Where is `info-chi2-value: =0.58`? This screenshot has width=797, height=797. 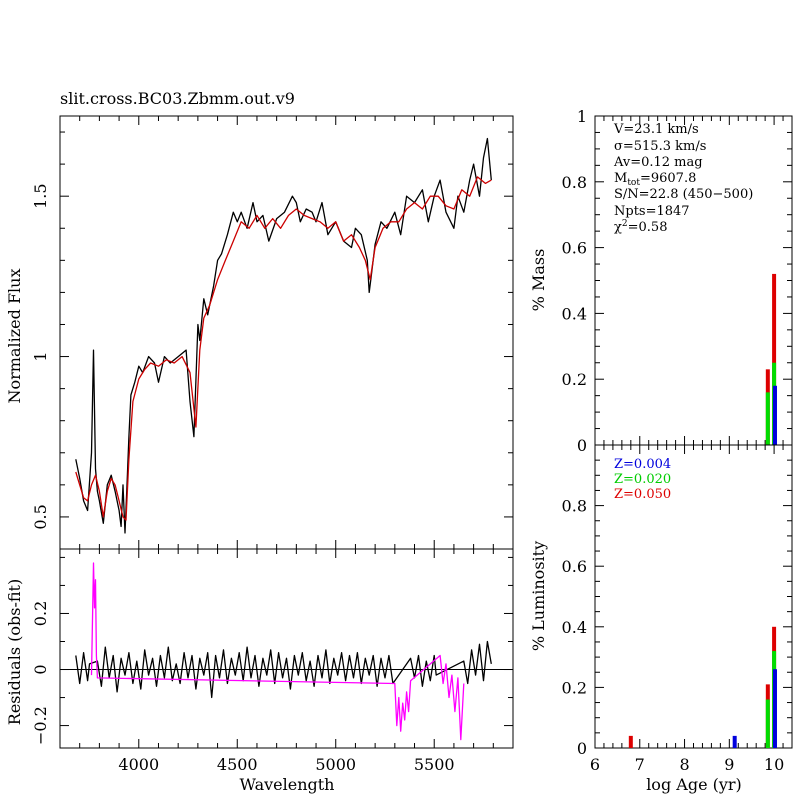 info-chi2-value: =0.58 is located at coordinates (648, 227).